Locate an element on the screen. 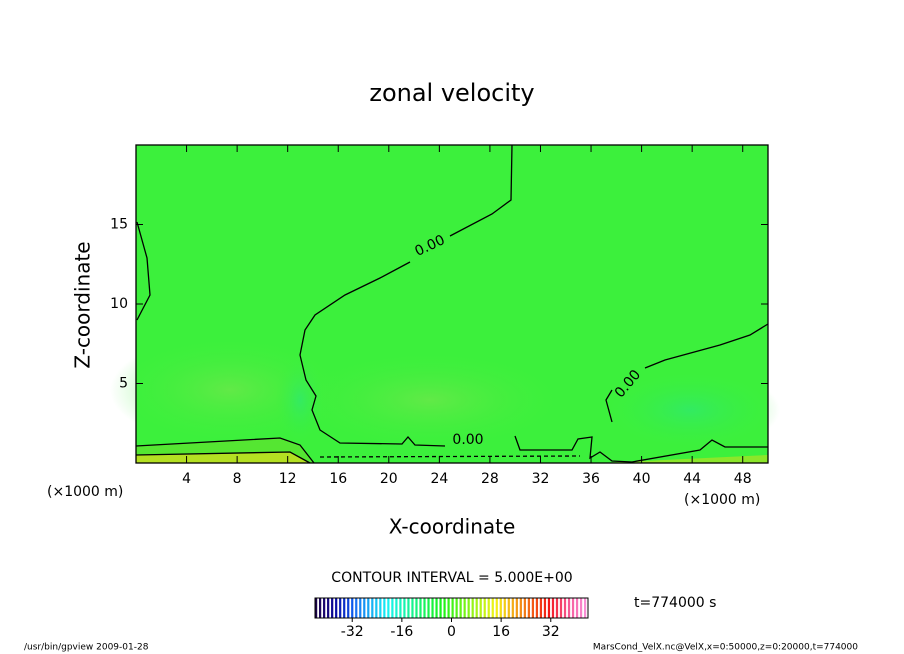 Image resolution: width=904 pixels, height=654 pixels. footer-left: /usr/bin/gpview 2009-01-28 is located at coordinates (86, 648).